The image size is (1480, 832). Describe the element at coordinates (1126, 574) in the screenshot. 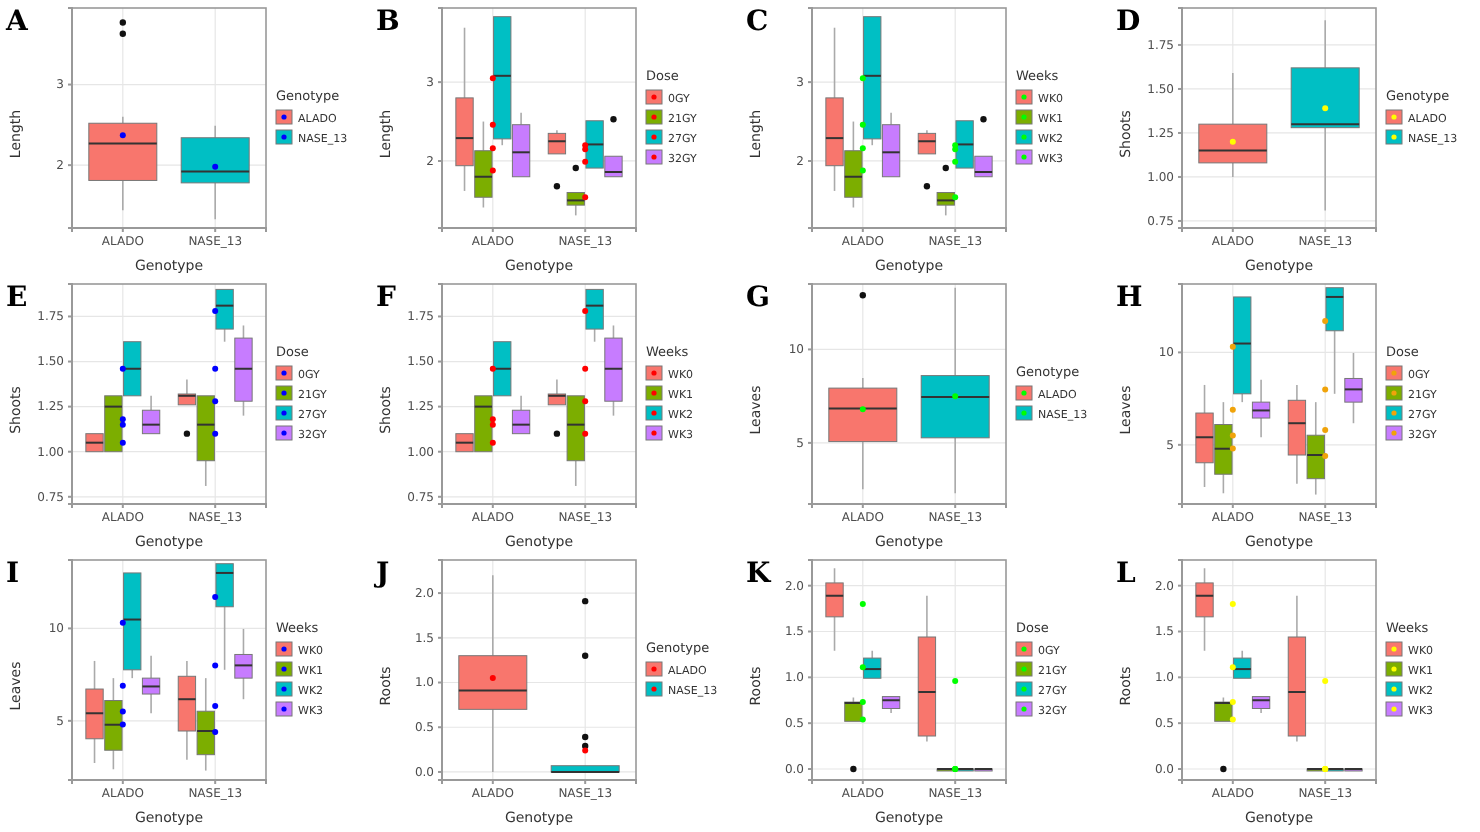

I see `chart-title: L` at that location.